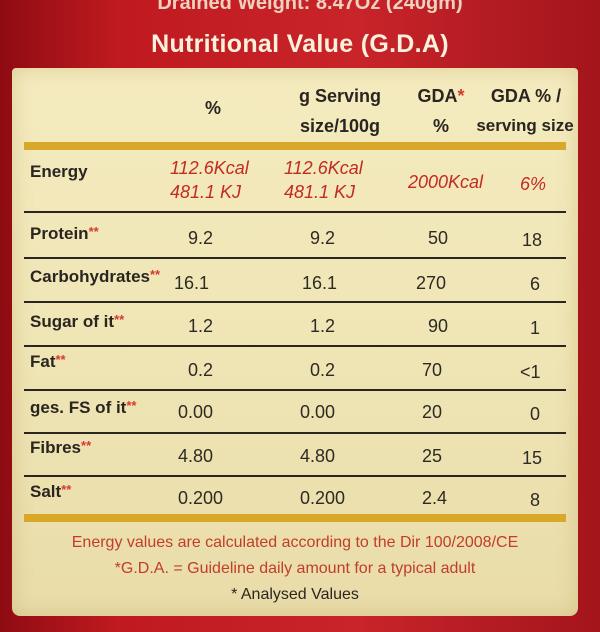 This screenshot has height=632, width=600. Describe the element at coordinates (86, 445) in the screenshot. I see `fibres-asterisk: **` at that location.